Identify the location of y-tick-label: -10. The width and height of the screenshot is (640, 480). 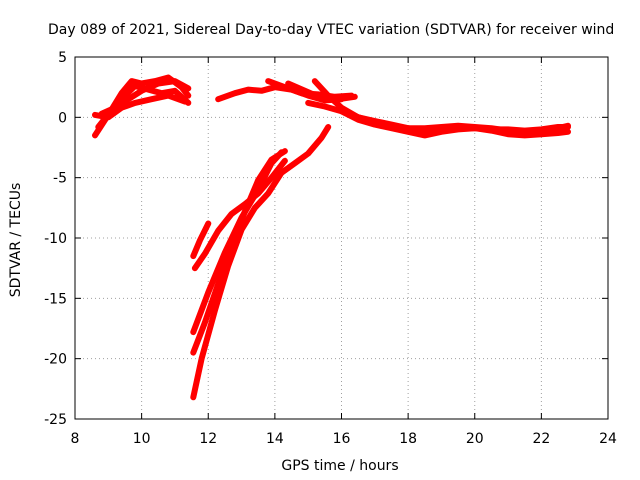
(55, 239).